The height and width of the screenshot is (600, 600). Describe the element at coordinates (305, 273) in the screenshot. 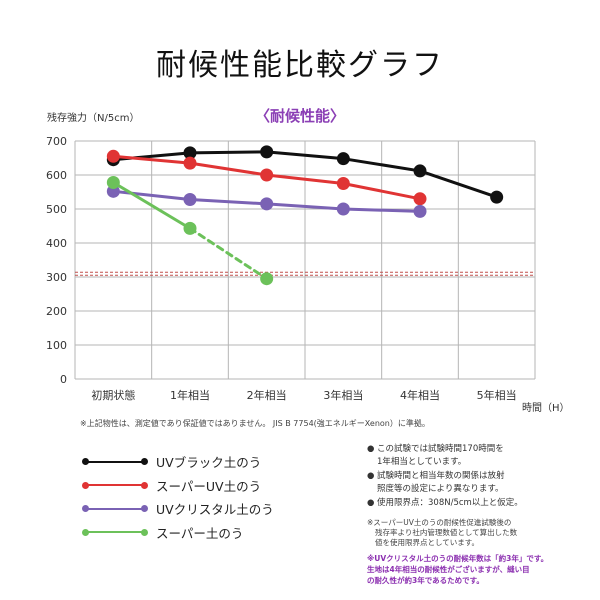

I see `threshold-layer` at that location.